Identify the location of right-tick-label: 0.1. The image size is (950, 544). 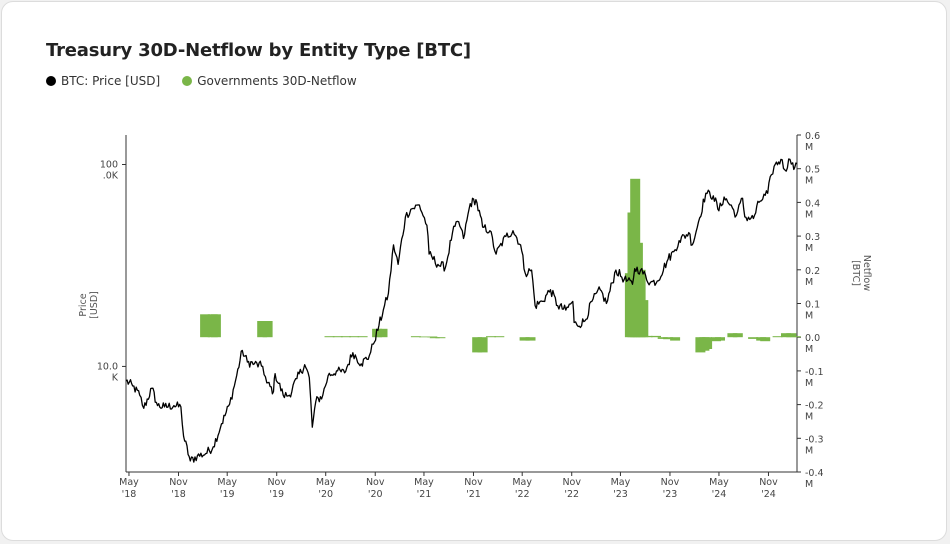
(812, 305).